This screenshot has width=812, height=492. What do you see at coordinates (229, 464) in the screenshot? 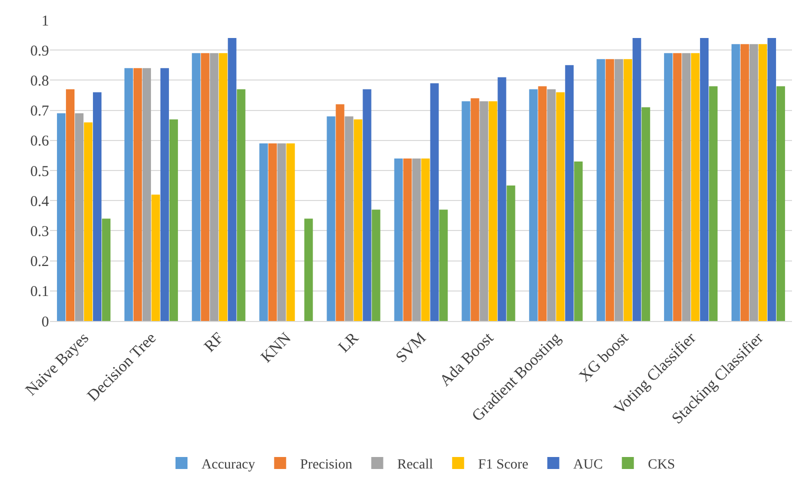
I see `legend-label: Accuracy` at bounding box center [229, 464].